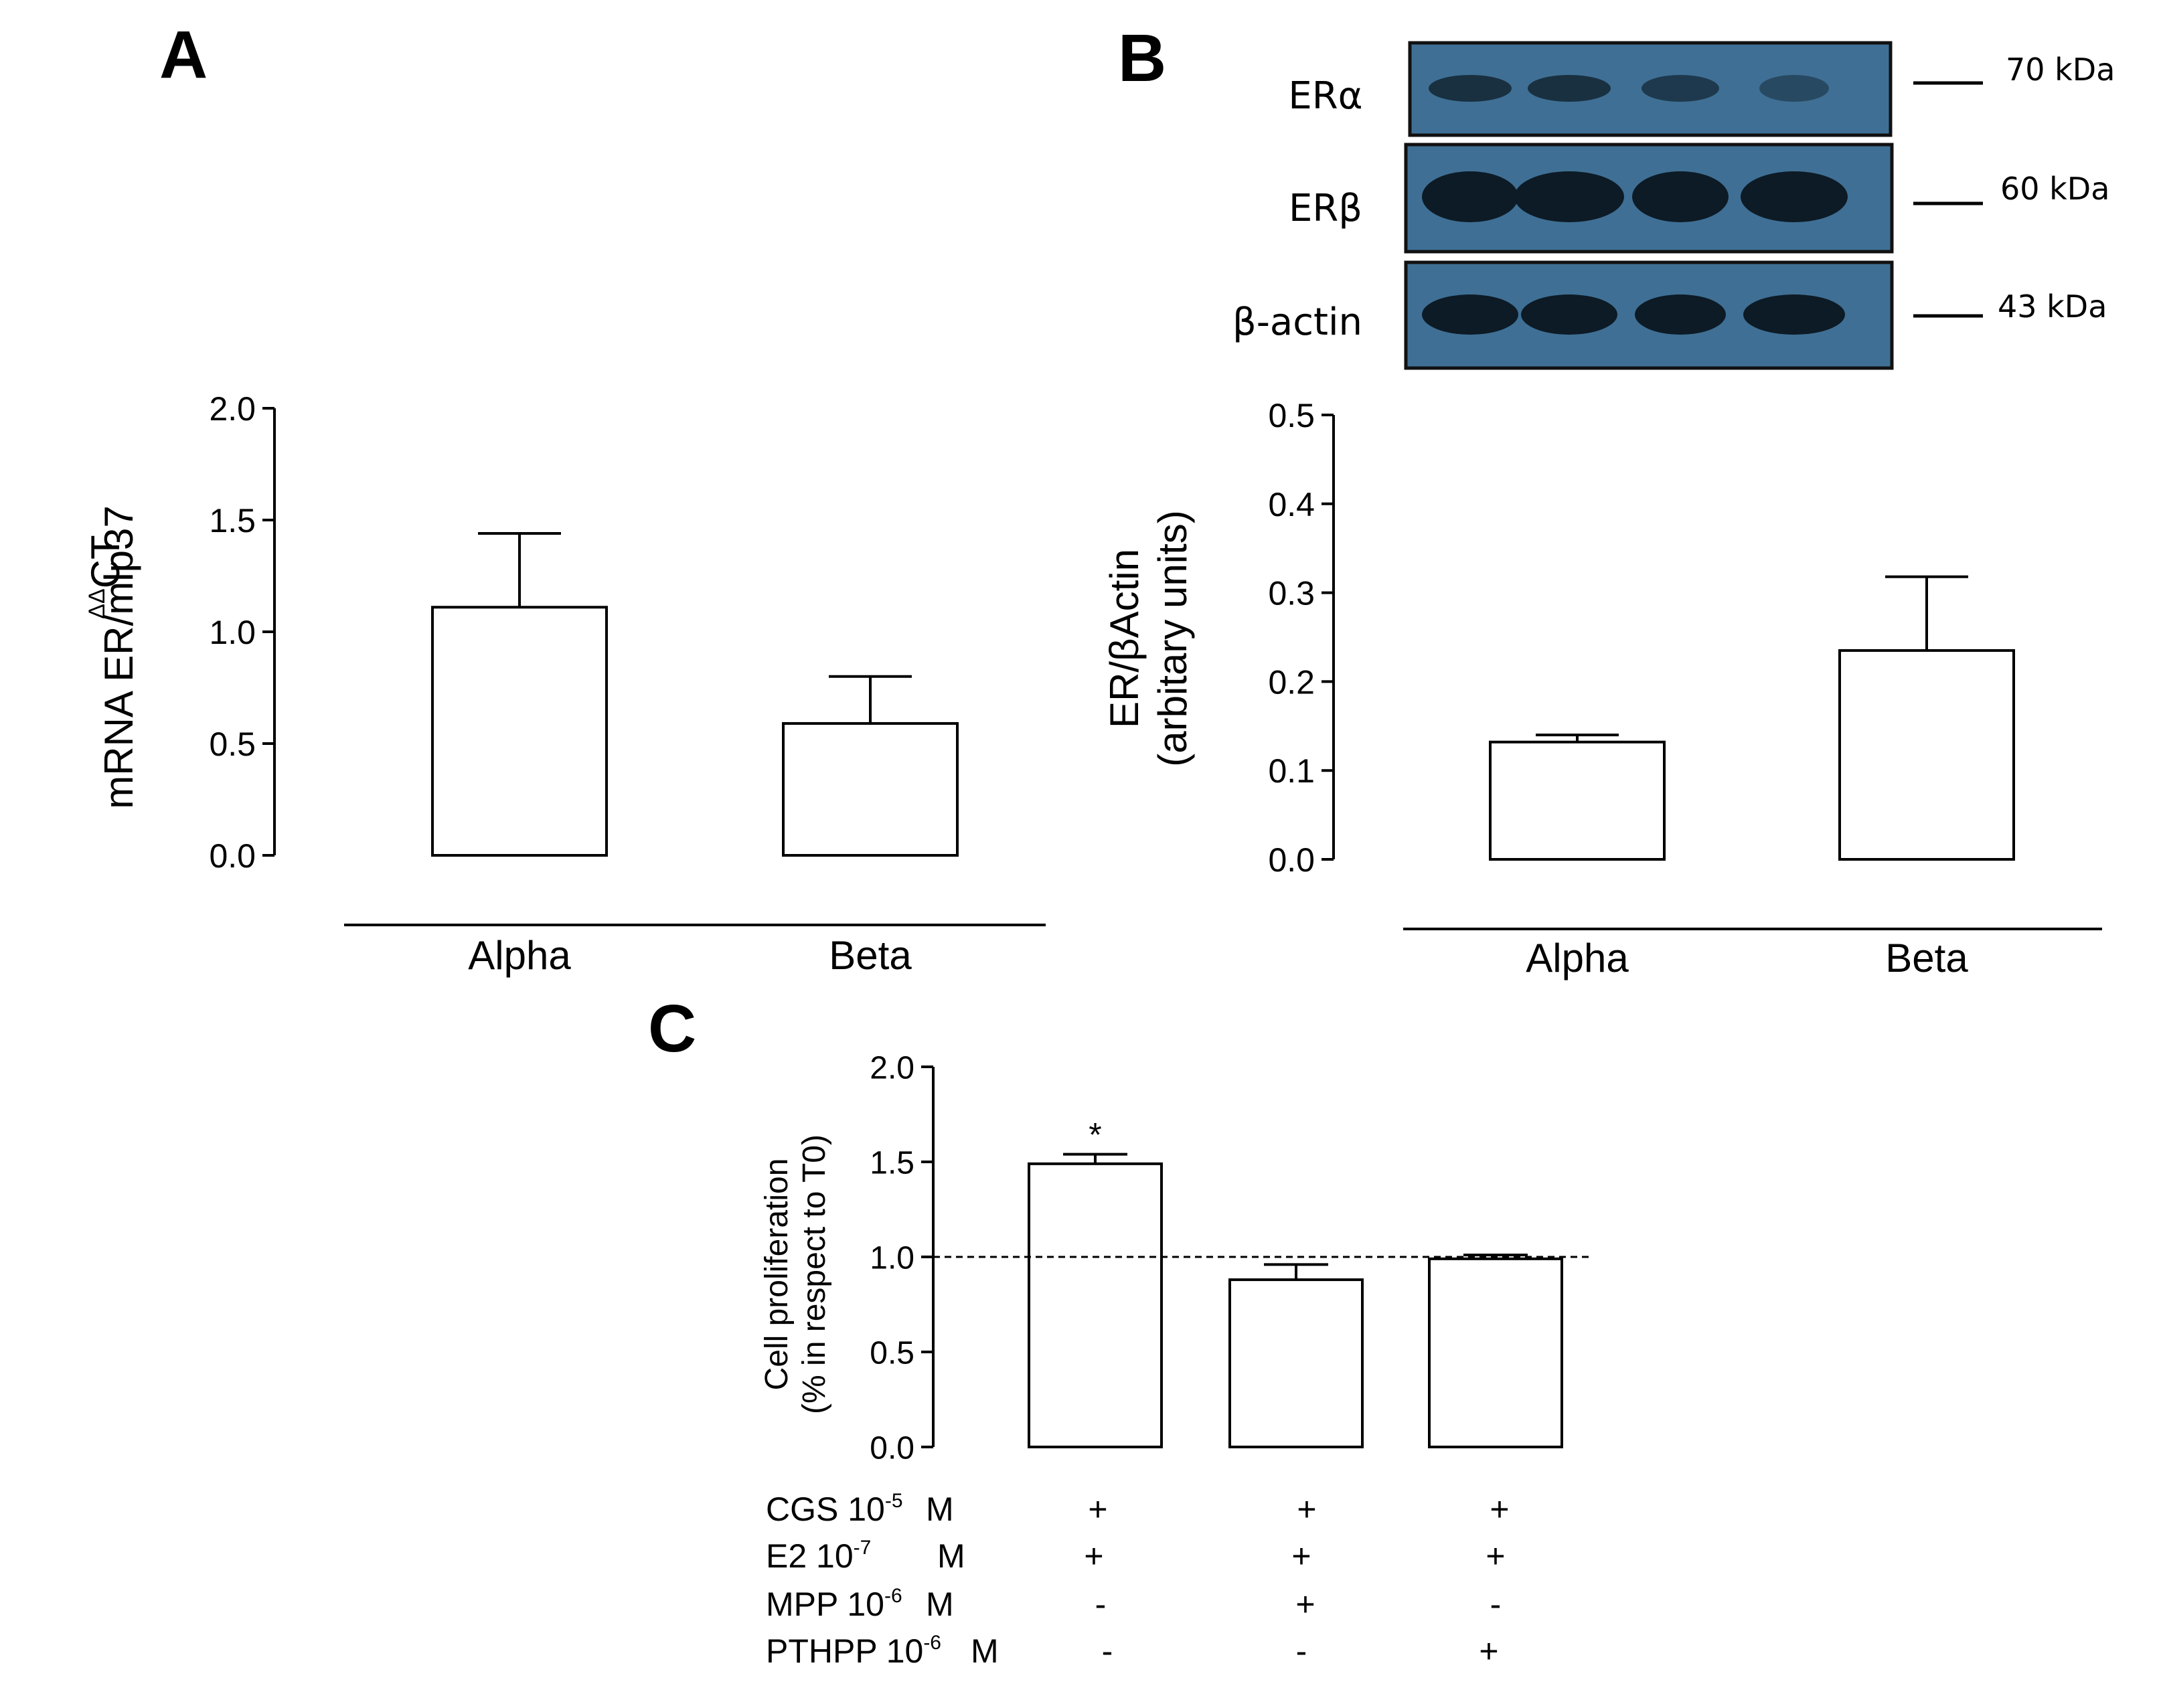  What do you see at coordinates (894, 1501) in the screenshot?
I see `treatment-exponent: -5` at bounding box center [894, 1501].